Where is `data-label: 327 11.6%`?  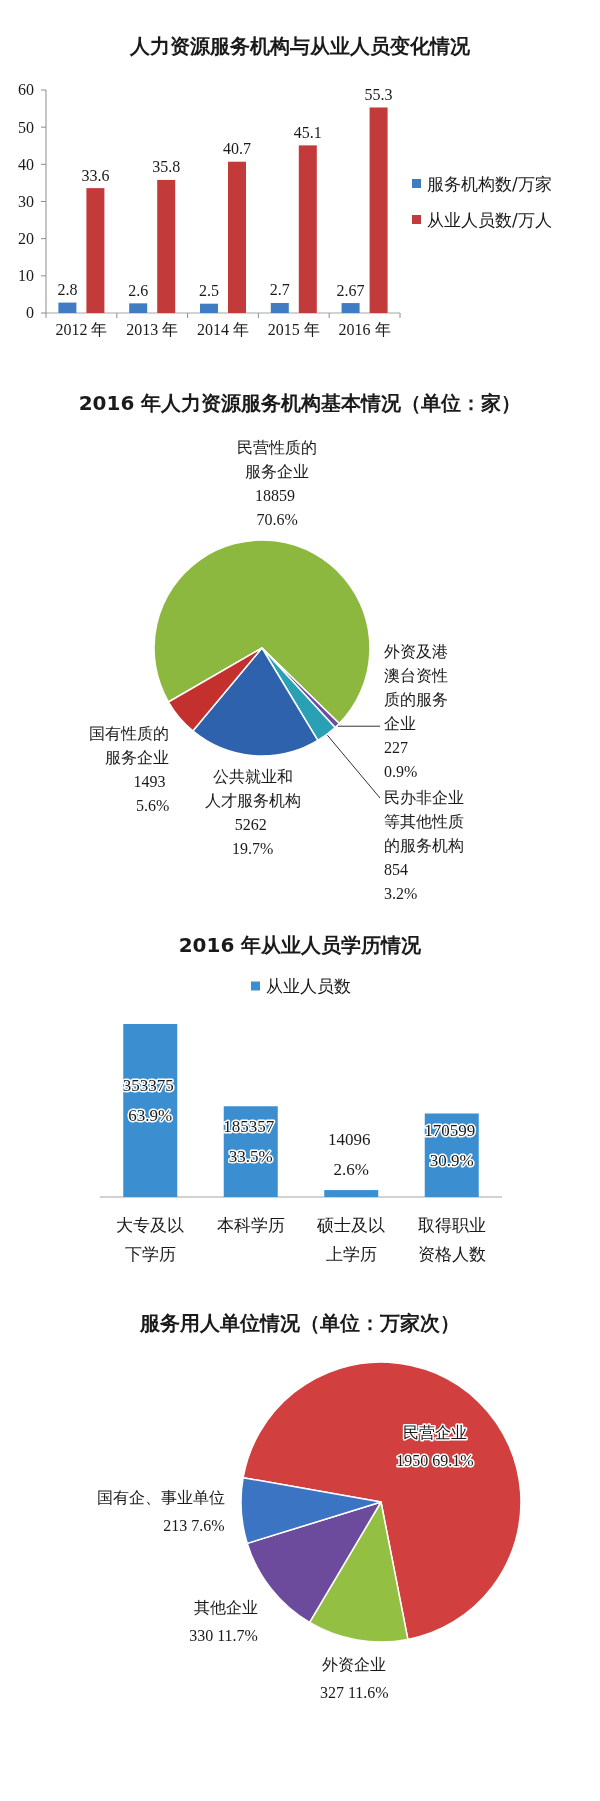 data-label: 327 11.6% is located at coordinates (354, 1692).